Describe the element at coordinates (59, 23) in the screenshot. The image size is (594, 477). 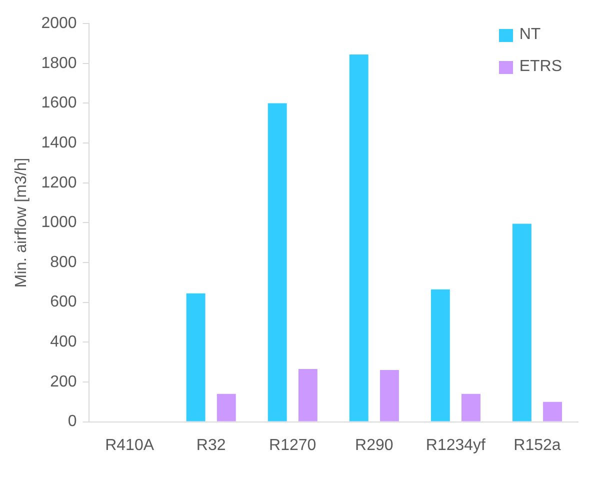
I see `y-tick-label: 2000` at that location.